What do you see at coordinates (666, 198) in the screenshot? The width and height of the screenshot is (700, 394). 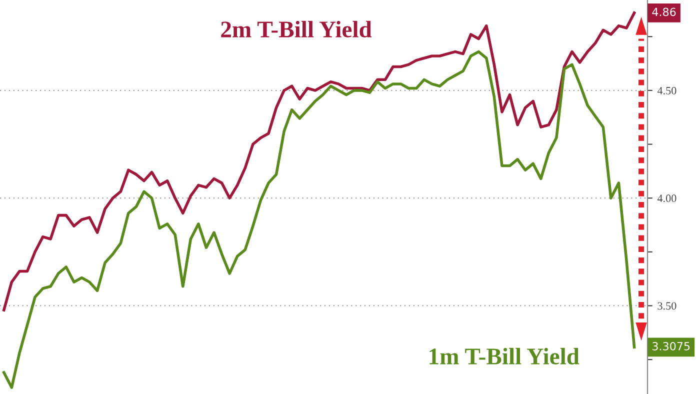 I see `y-tick-label: 4.00` at bounding box center [666, 198].